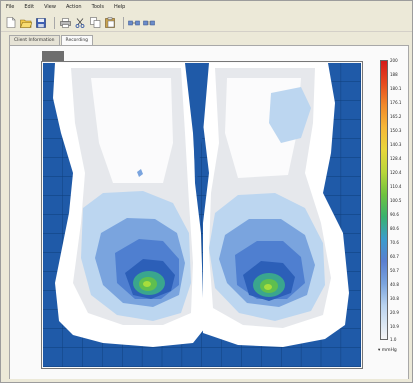 This screenshot has width=413, height=383. What do you see at coordinates (394, 228) in the screenshot?
I see `scale-label: 80.6` at bounding box center [394, 228].